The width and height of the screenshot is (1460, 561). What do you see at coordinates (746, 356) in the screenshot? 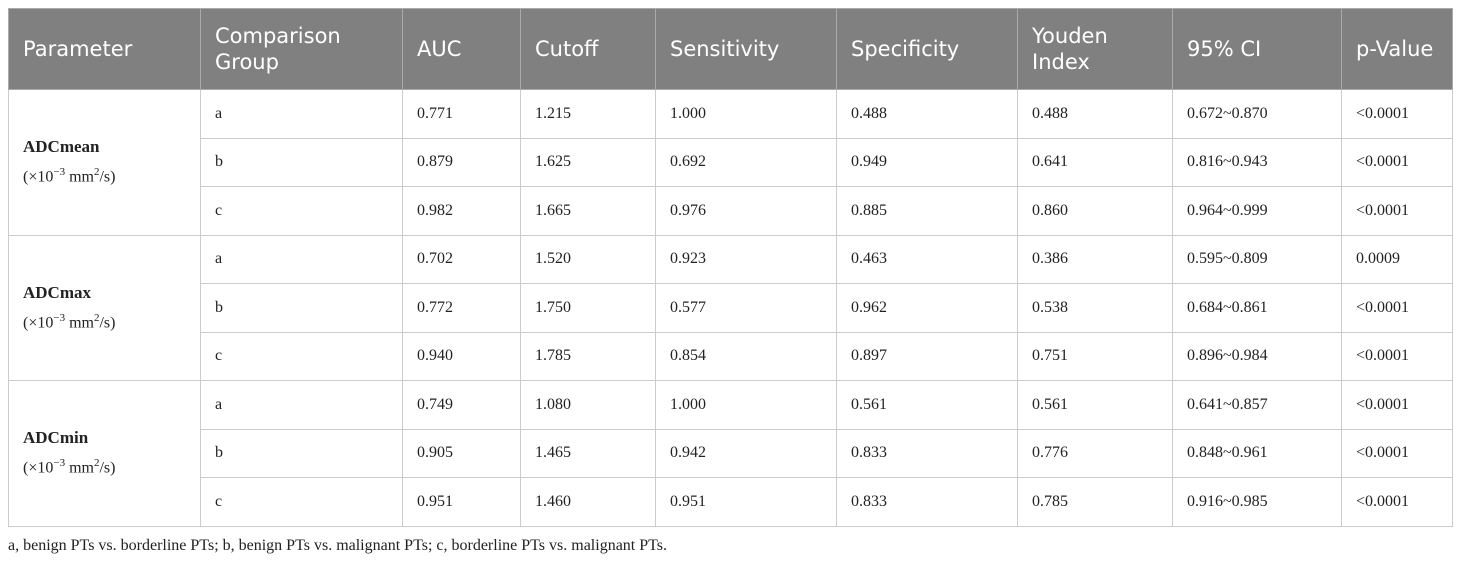
I see `data-cell: 0.854` at bounding box center [746, 356].